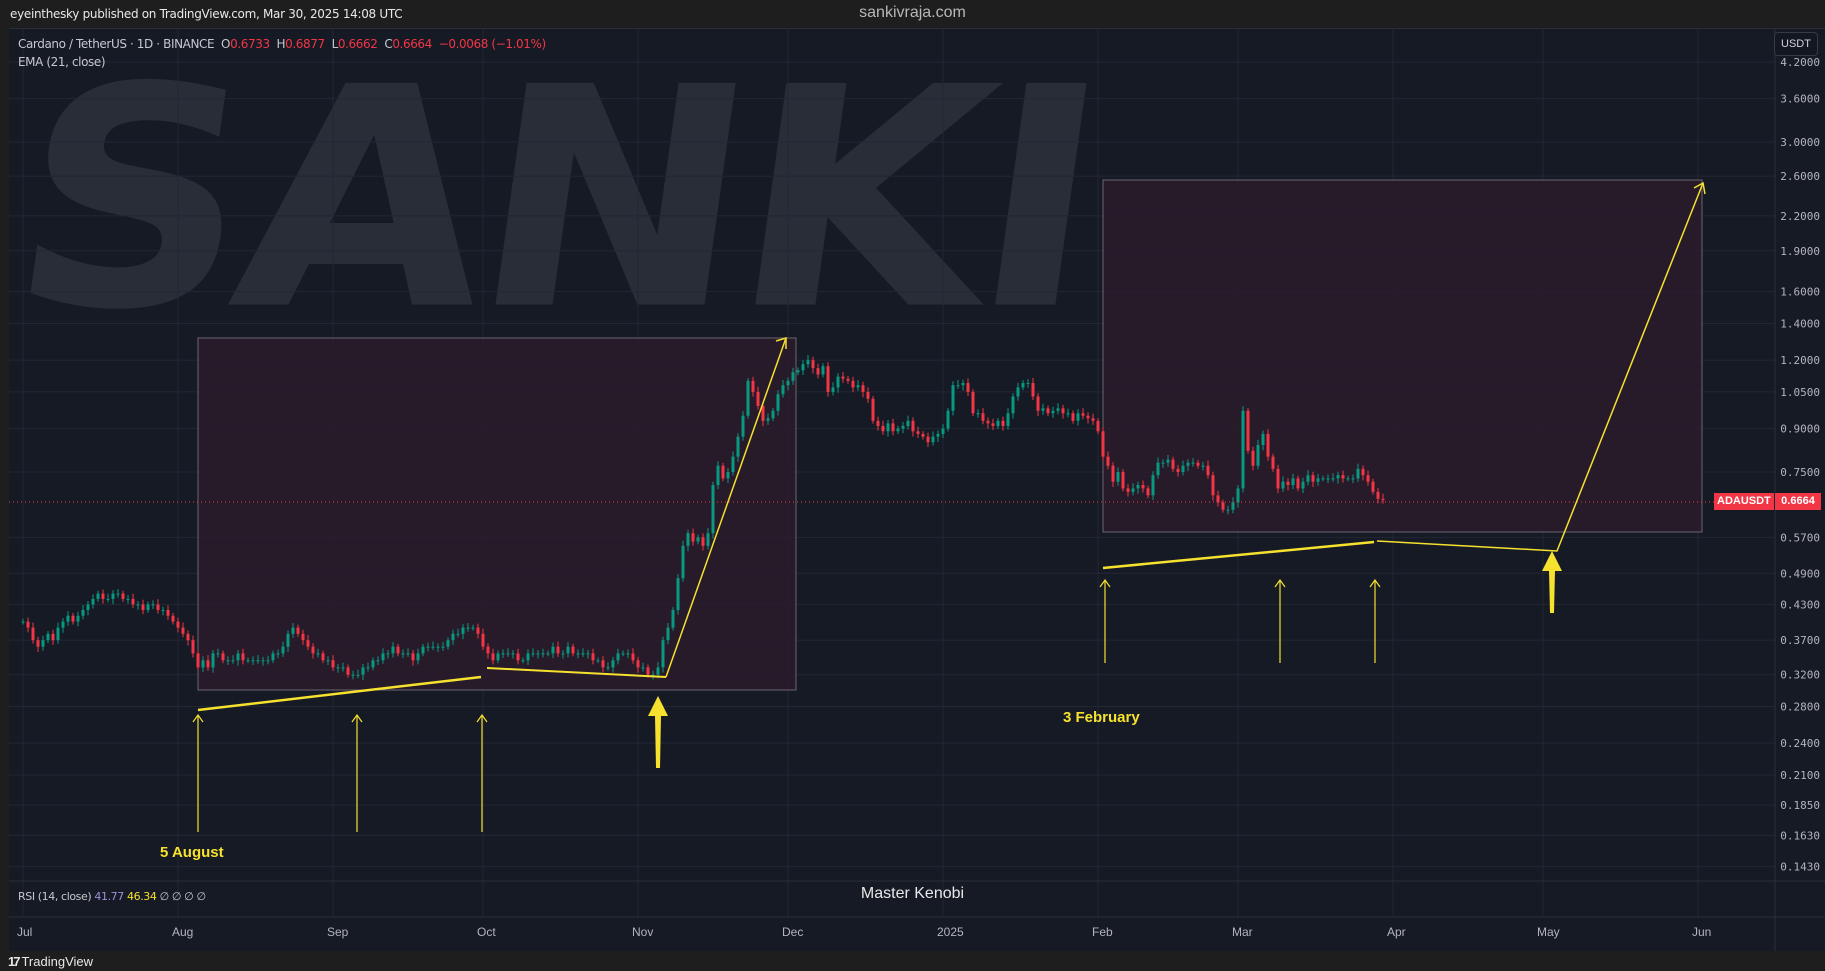 The height and width of the screenshot is (971, 1825). I want to click on symbol-price-tag: ADAUSDT, so click(1744, 501).